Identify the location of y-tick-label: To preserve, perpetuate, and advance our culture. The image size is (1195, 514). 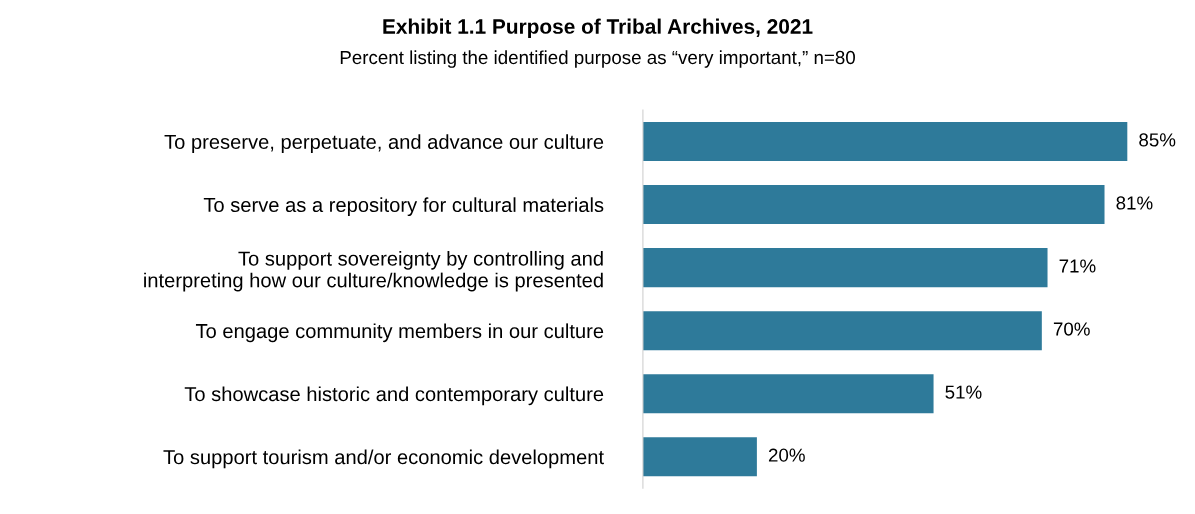
(384, 143).